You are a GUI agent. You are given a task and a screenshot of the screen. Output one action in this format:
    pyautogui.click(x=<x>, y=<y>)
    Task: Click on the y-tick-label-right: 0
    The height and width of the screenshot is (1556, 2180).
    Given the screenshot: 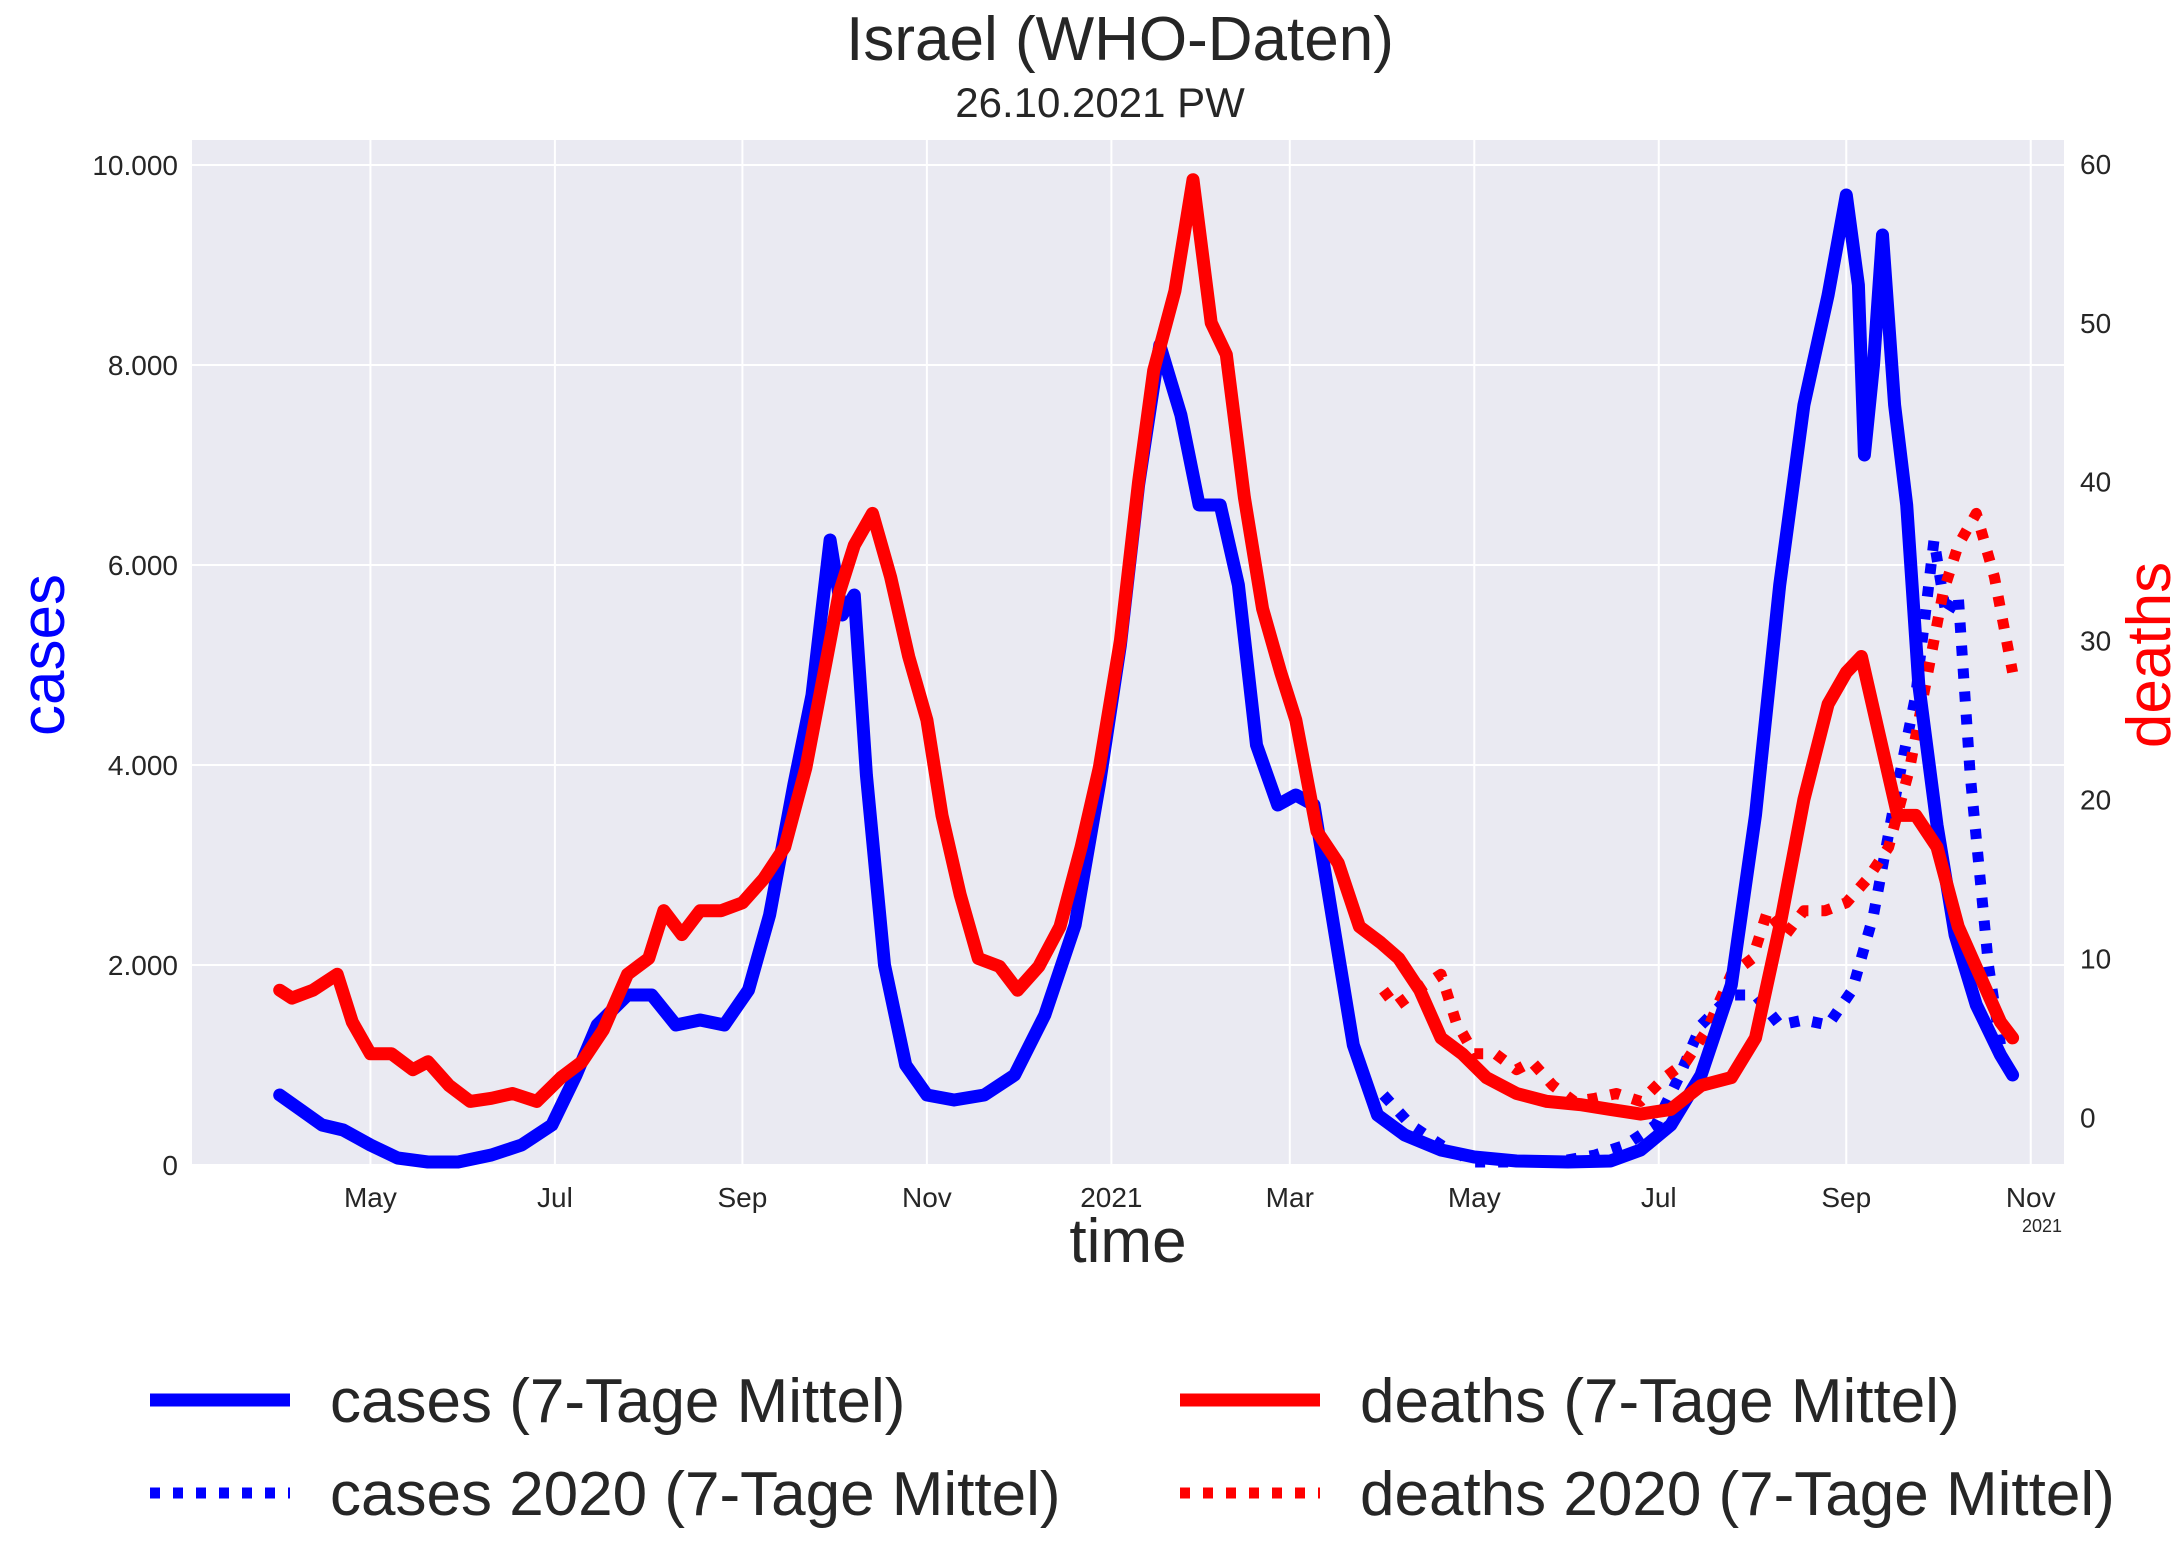 What is the action you would take?
    pyautogui.click(x=2088, y=1117)
    